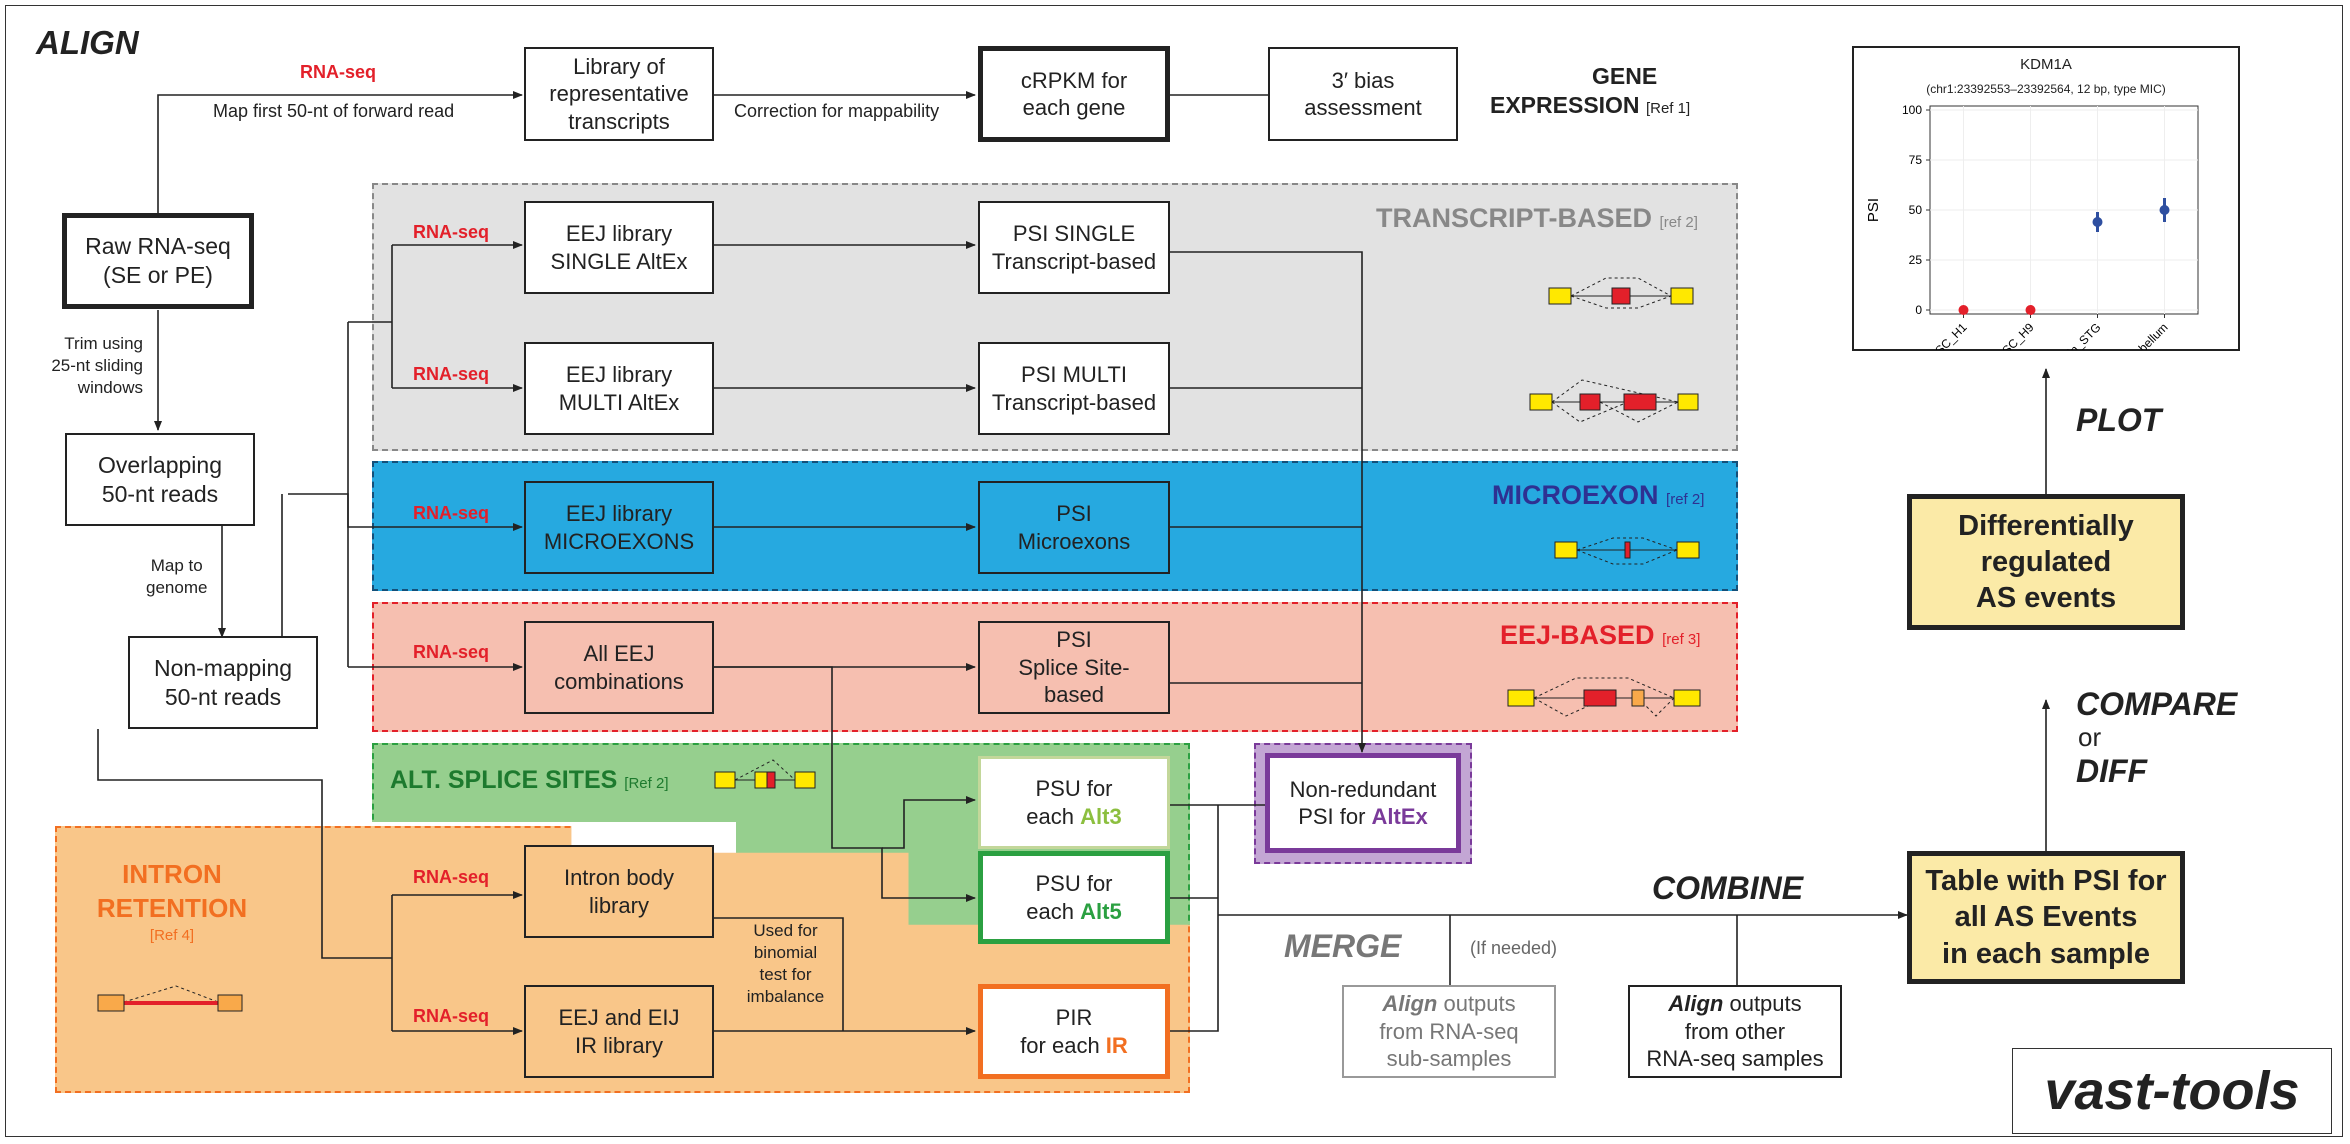  What do you see at coordinates (1627, 551) in the screenshot?
I see `microexon-glyph` at bounding box center [1627, 551].